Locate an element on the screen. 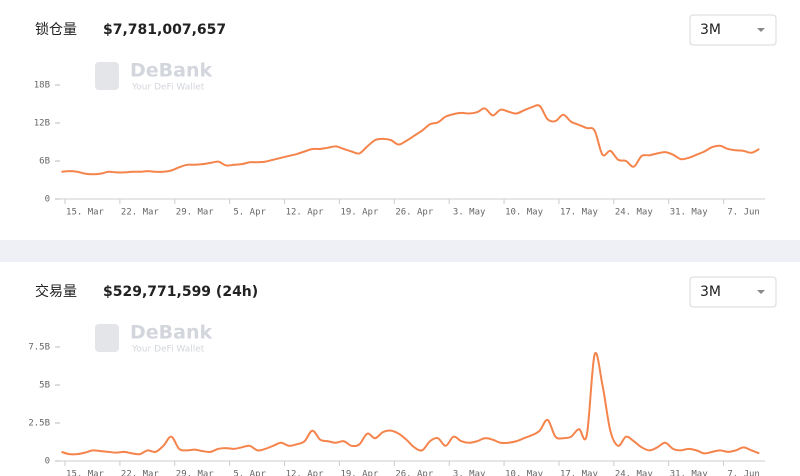  y-tick-label: 6B is located at coordinates (44, 162).